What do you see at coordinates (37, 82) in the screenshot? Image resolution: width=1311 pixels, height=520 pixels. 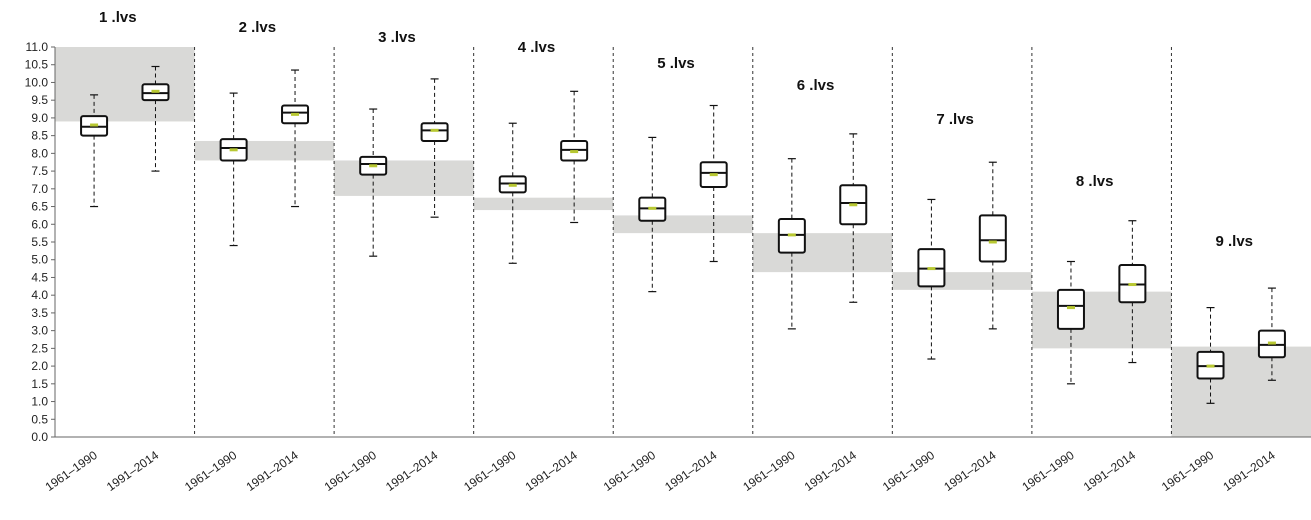 I see `y-tick-label: 10.0` at bounding box center [37, 82].